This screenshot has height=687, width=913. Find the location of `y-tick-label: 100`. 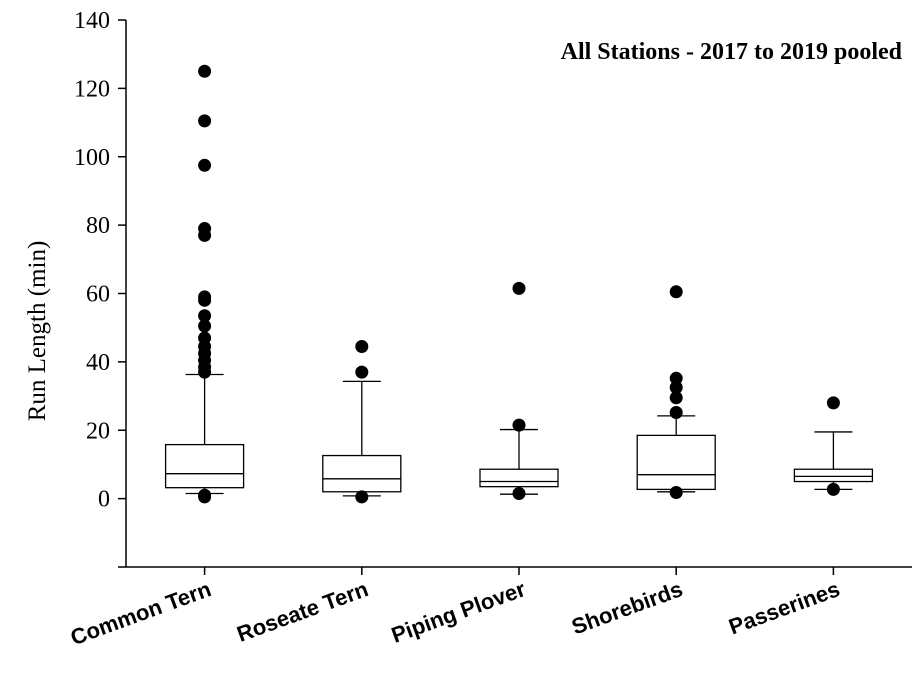

y-tick-label: 100 is located at coordinates (92, 158).